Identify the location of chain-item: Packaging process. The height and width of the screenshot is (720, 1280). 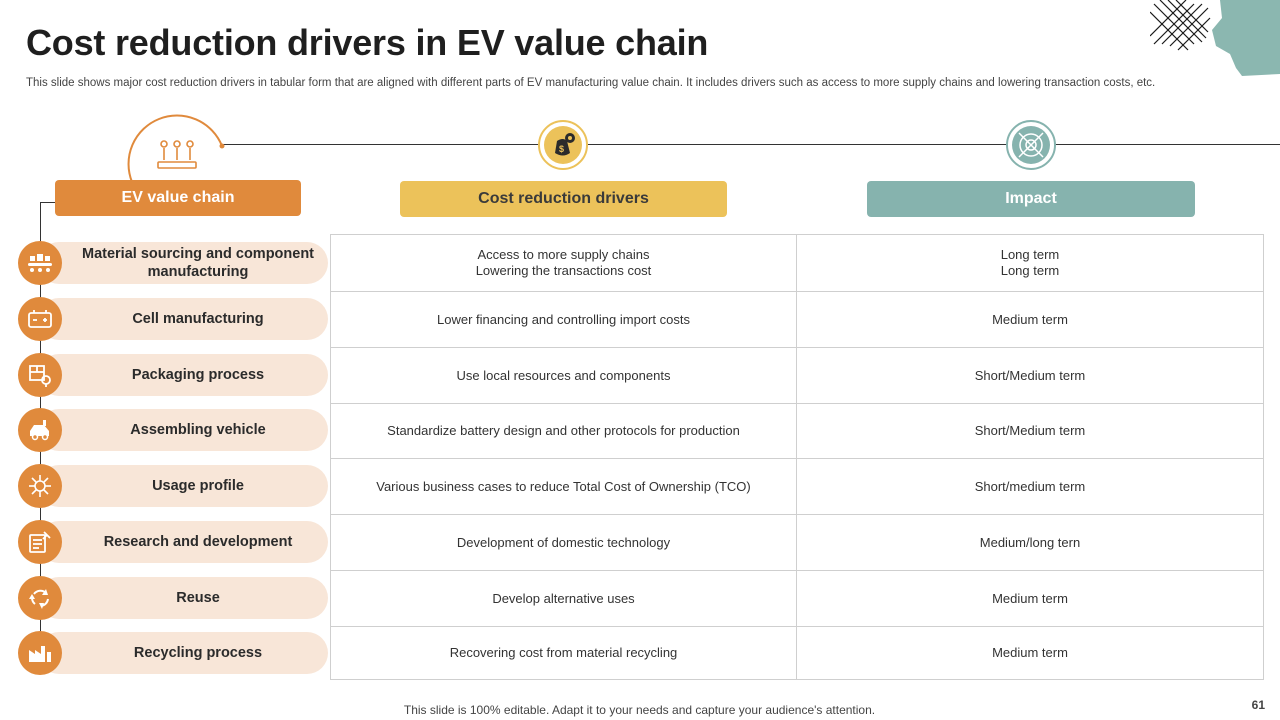
(173, 375).